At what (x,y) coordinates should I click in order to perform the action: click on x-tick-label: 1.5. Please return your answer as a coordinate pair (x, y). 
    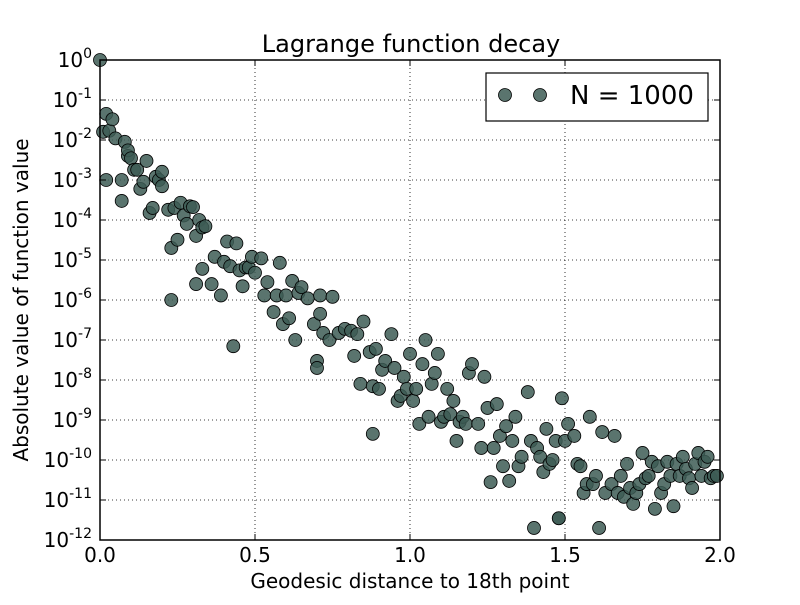
    Looking at the image, I should click on (565, 555).